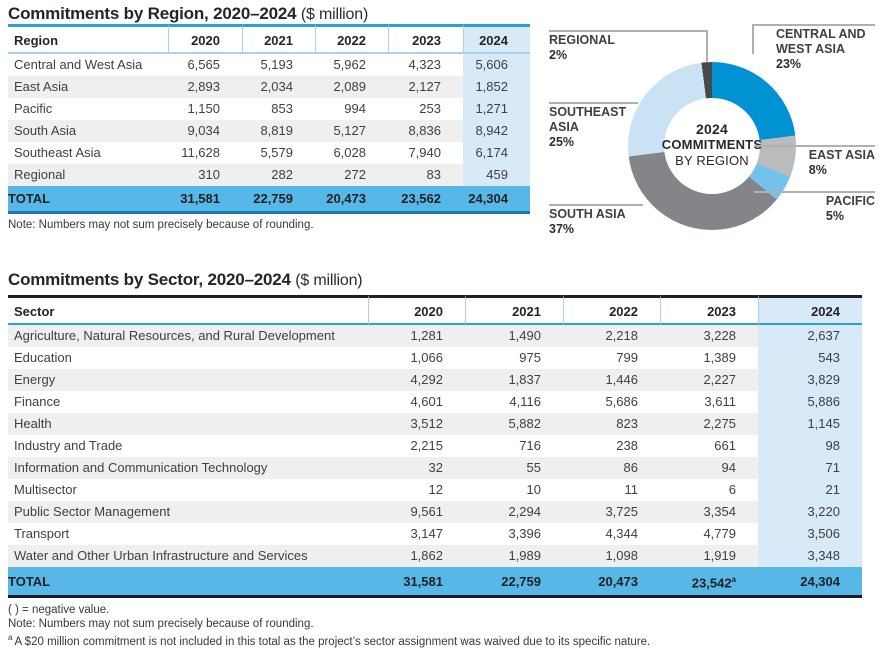 This screenshot has width=880, height=650. What do you see at coordinates (627, 445) in the screenshot?
I see `value-cell: 238` at bounding box center [627, 445].